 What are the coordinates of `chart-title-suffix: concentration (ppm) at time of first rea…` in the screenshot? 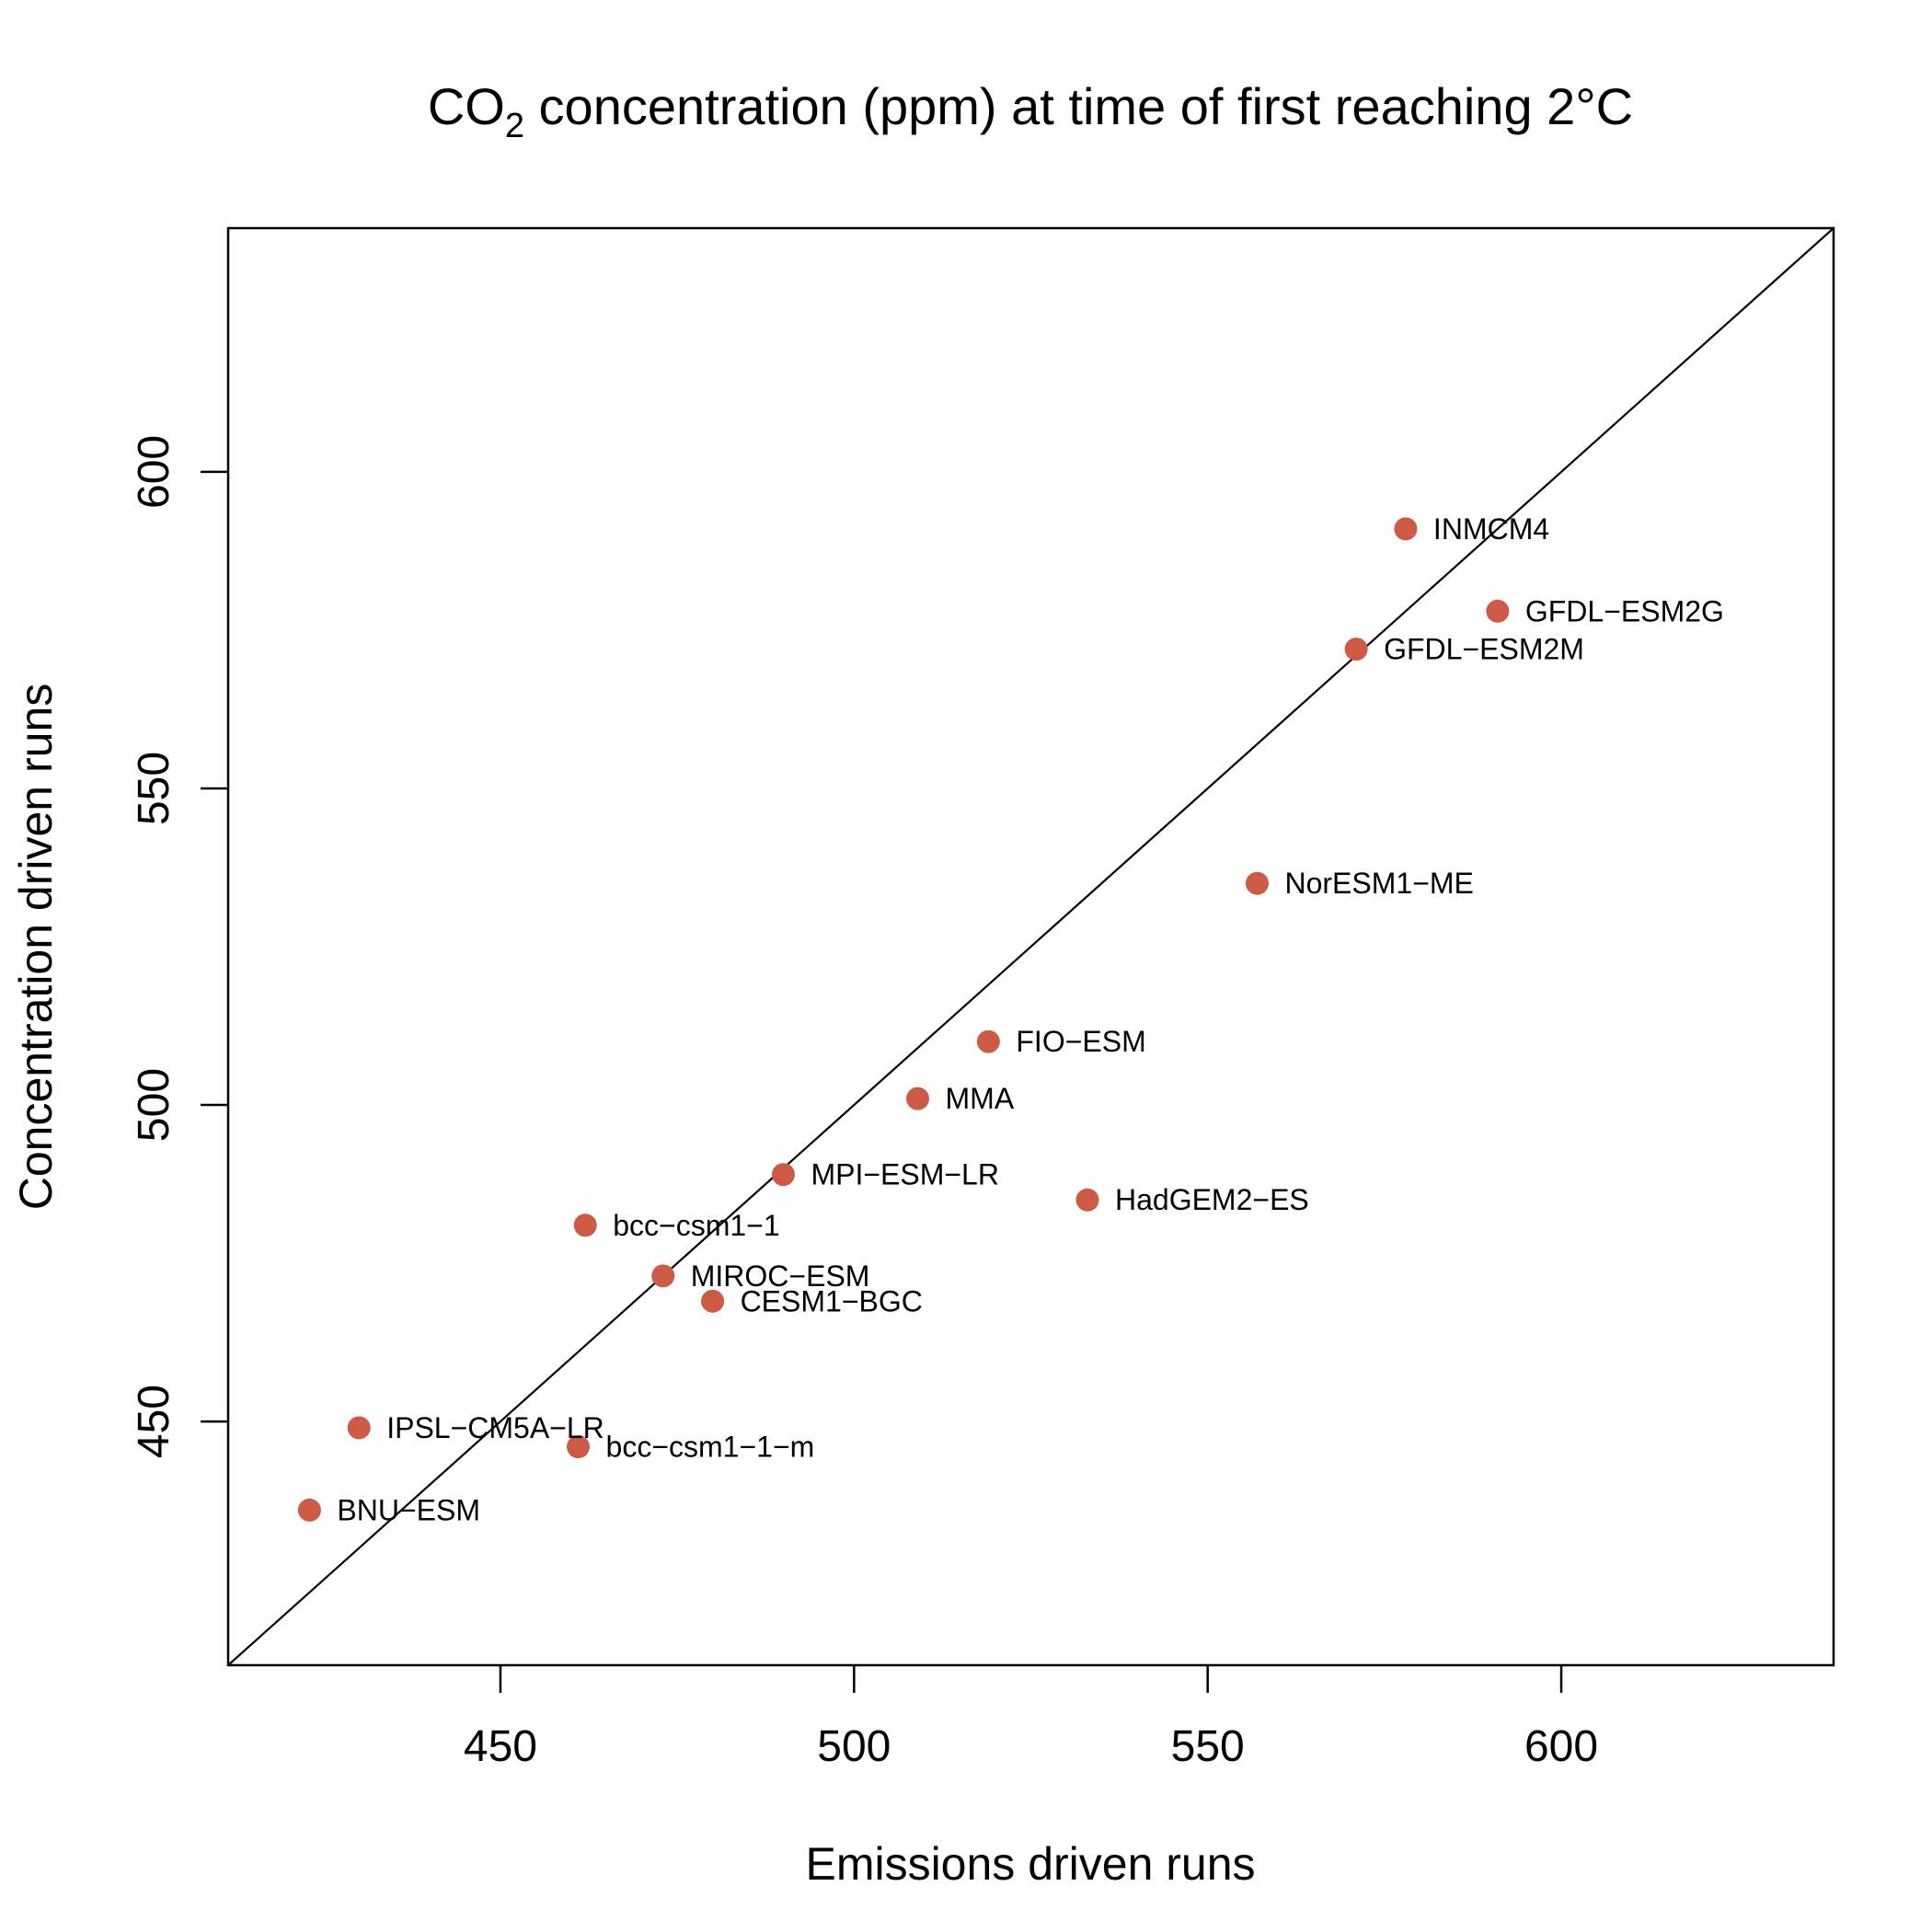 It's located at (1078, 106).